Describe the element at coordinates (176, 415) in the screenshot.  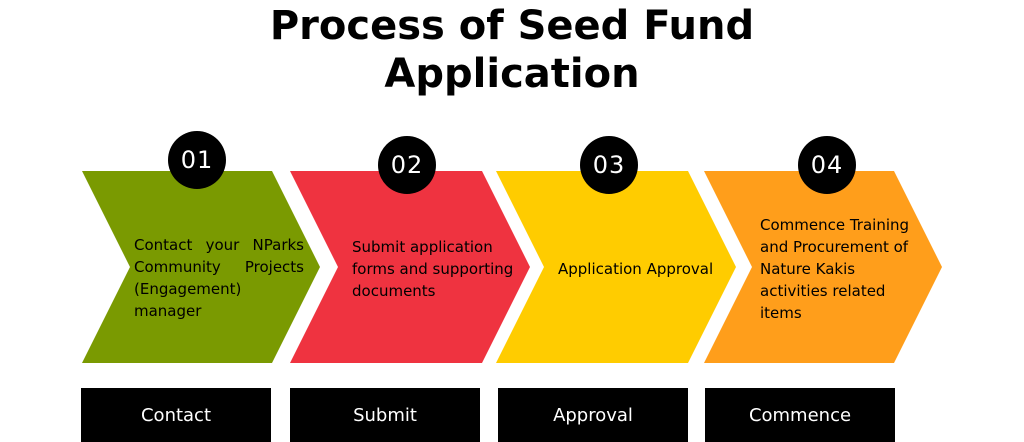
I see `step-label-contact: Contact` at that location.